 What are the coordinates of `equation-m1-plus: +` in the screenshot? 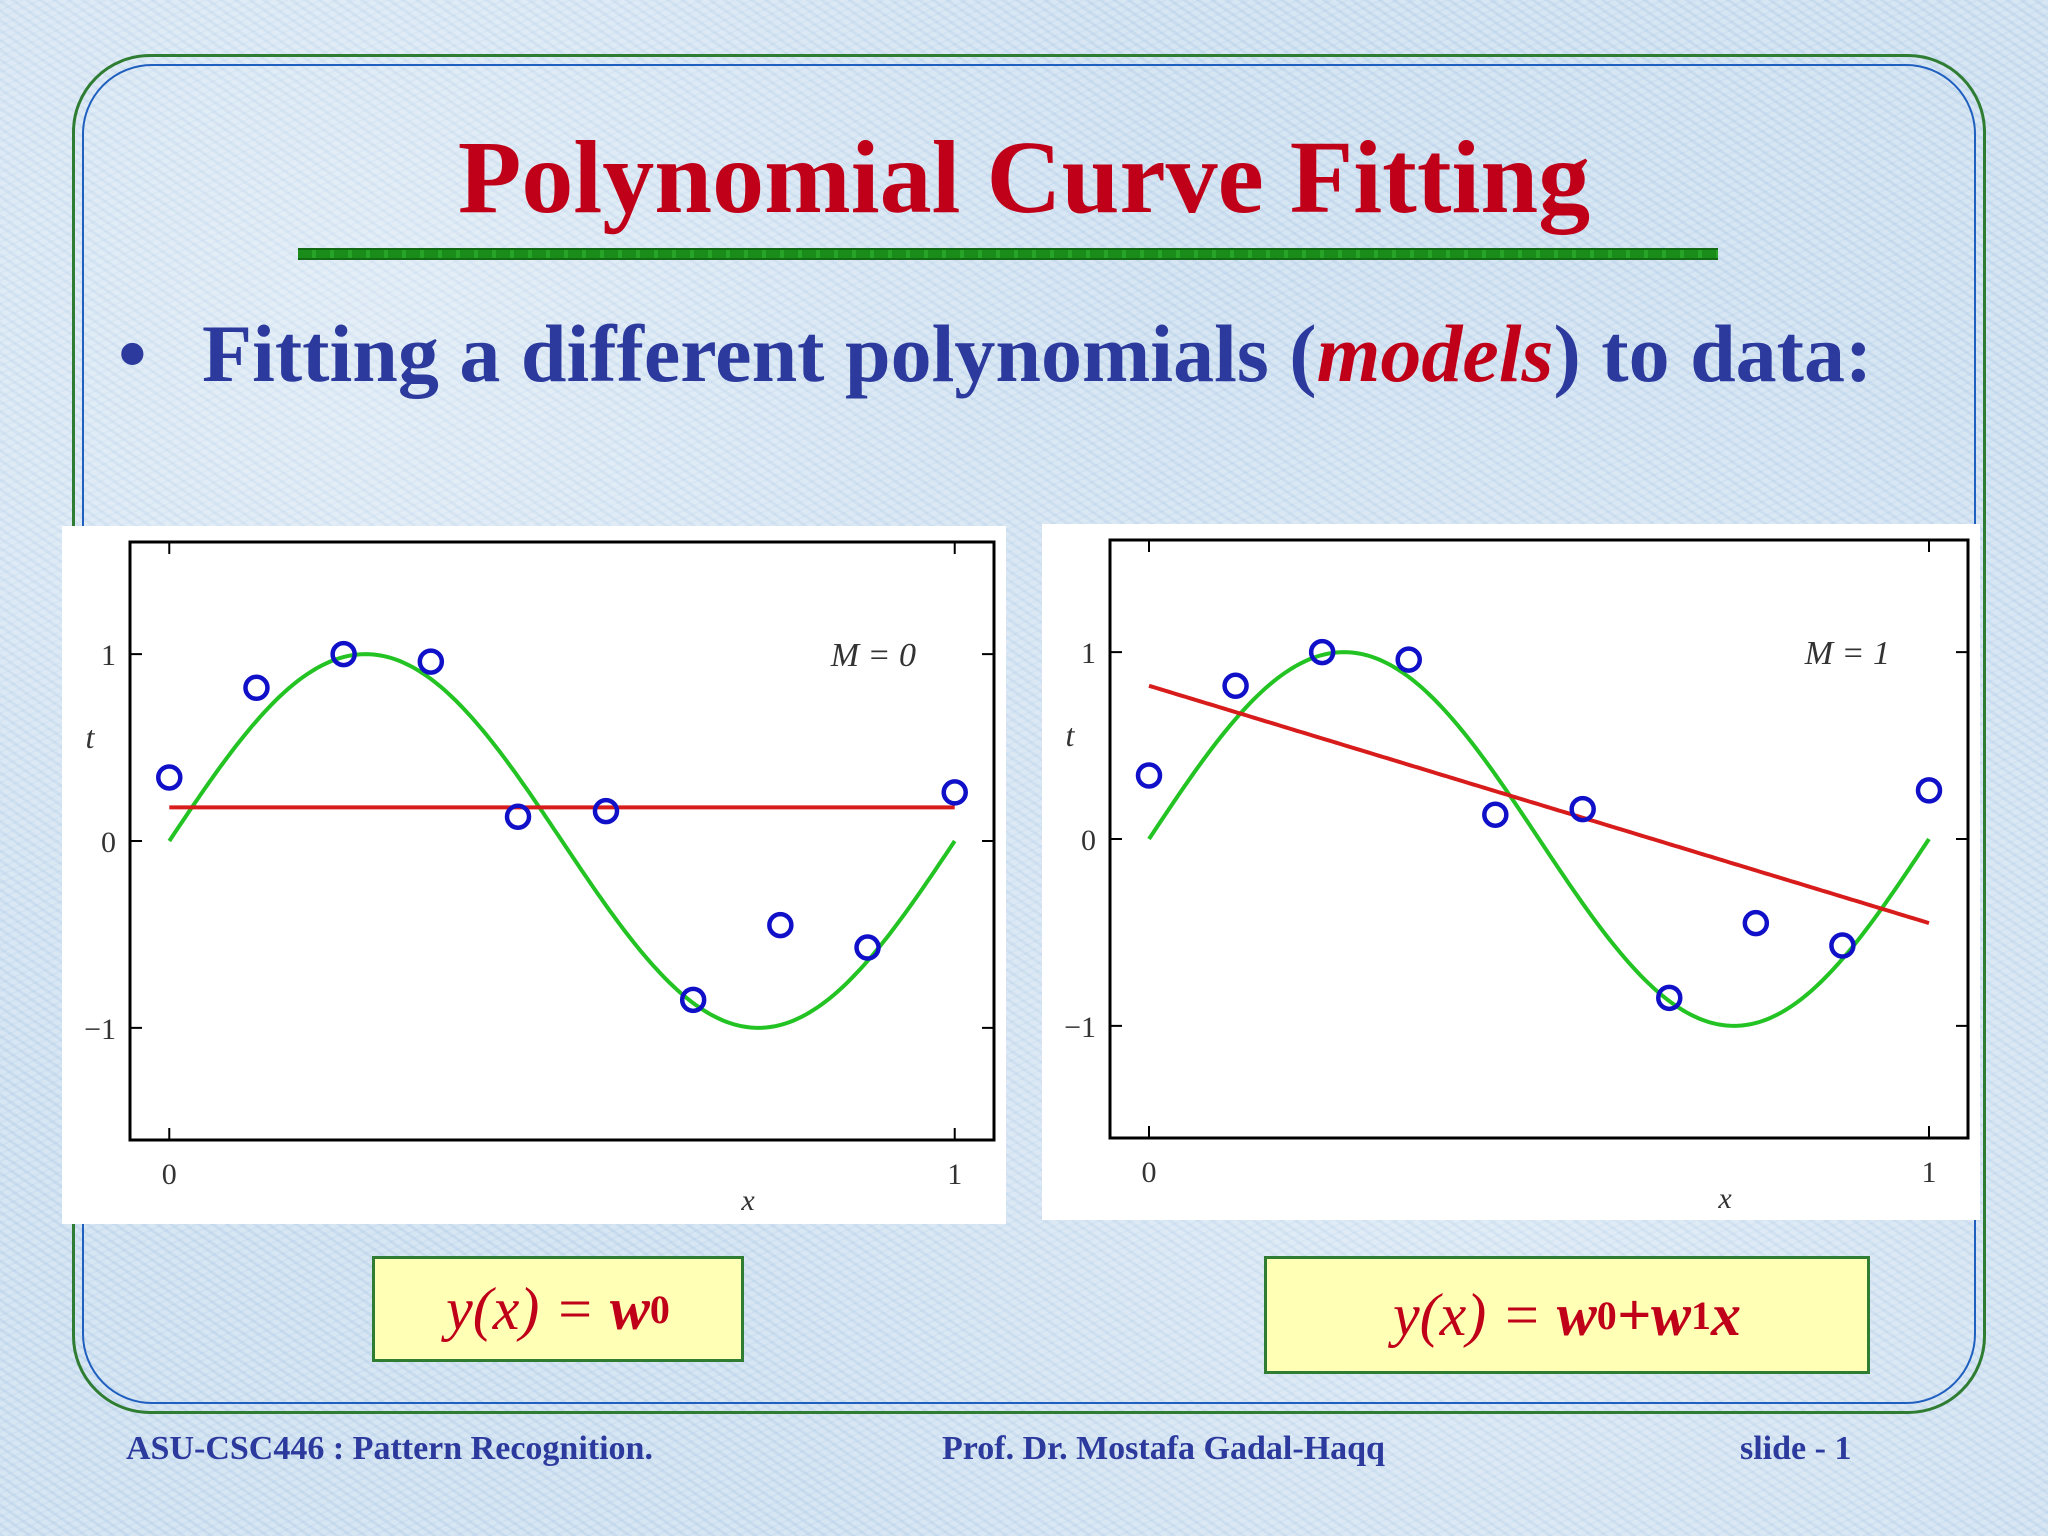 It's located at (1633, 1314).